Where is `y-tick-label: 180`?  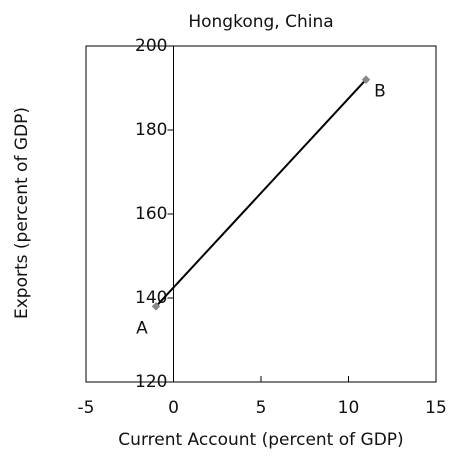 y-tick-label: 180 is located at coordinates (151, 130).